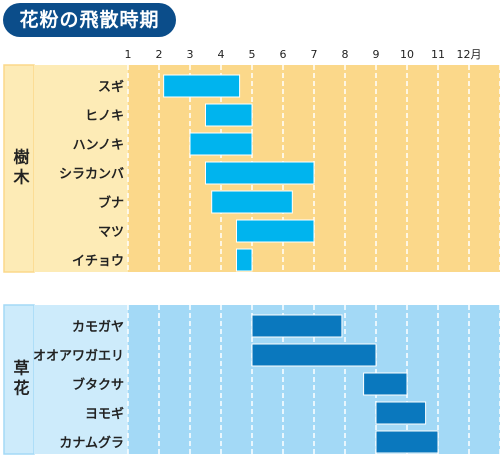  I want to click on month-tick-label: 7, so click(314, 54).